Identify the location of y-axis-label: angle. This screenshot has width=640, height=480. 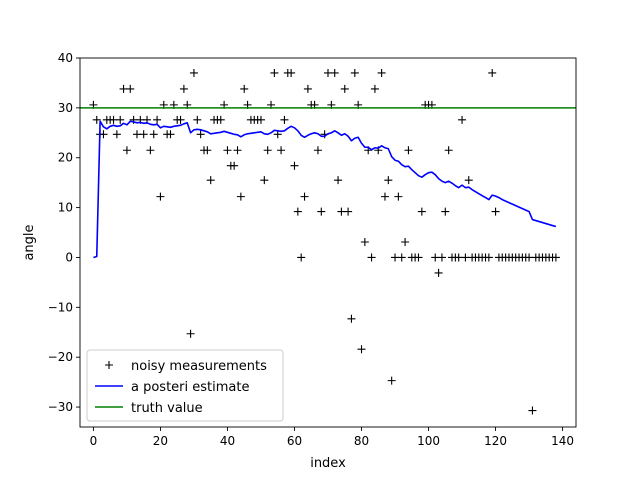
(29, 242).